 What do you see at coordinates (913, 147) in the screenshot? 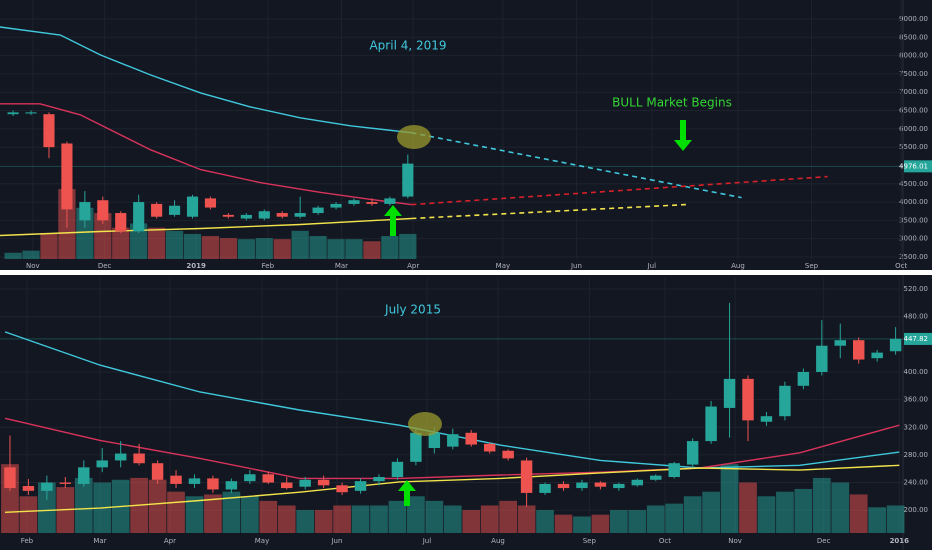
I see `y-tick-label: 5500.00` at bounding box center [913, 147].